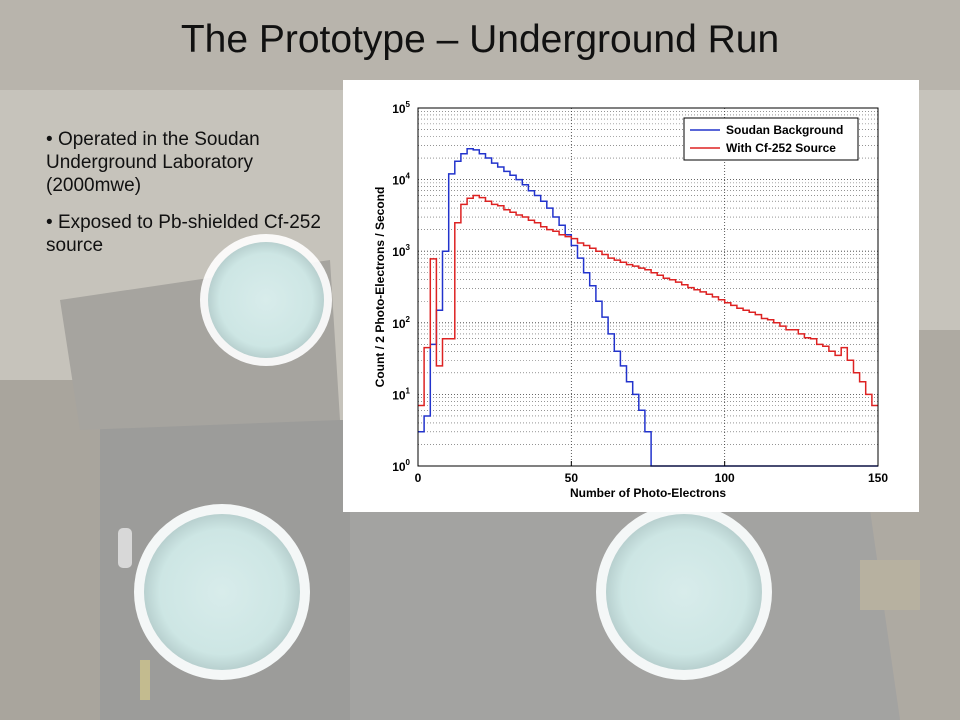 This screenshot has width=960, height=720. What do you see at coordinates (878, 478) in the screenshot?
I see `x-tick-label: 150` at bounding box center [878, 478].